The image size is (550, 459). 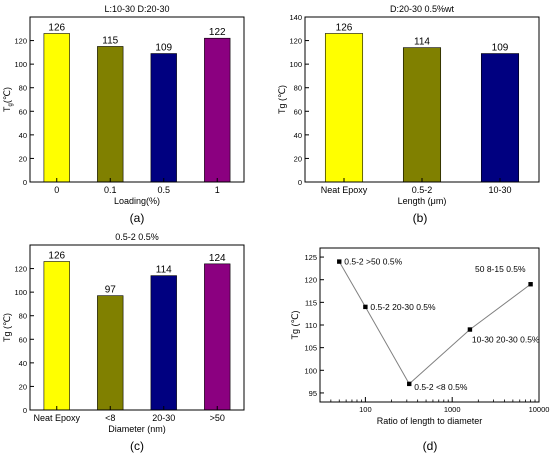 What do you see at coordinates (137, 201) in the screenshot?
I see `x-axis-label: Loading(%)` at bounding box center [137, 201].